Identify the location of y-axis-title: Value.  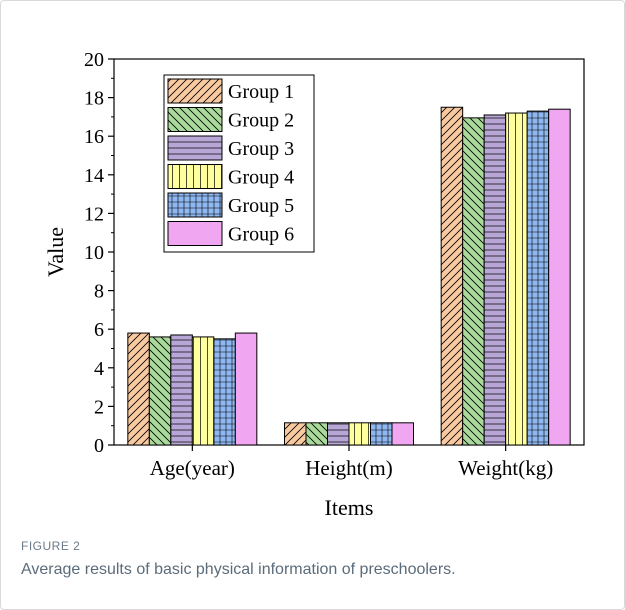
(55, 252).